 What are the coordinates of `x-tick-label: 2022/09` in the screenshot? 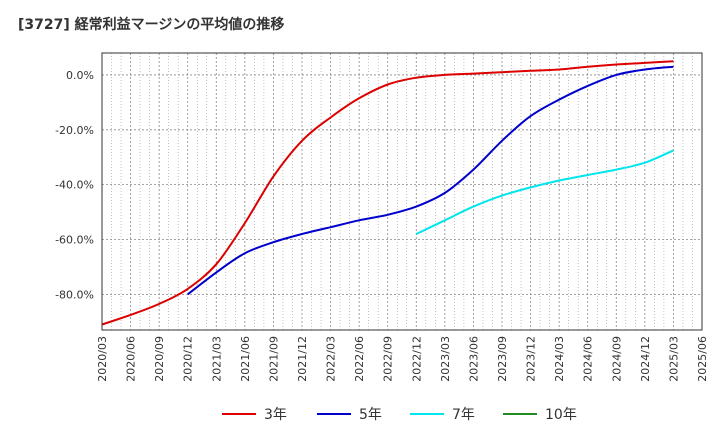 It's located at (388, 359).